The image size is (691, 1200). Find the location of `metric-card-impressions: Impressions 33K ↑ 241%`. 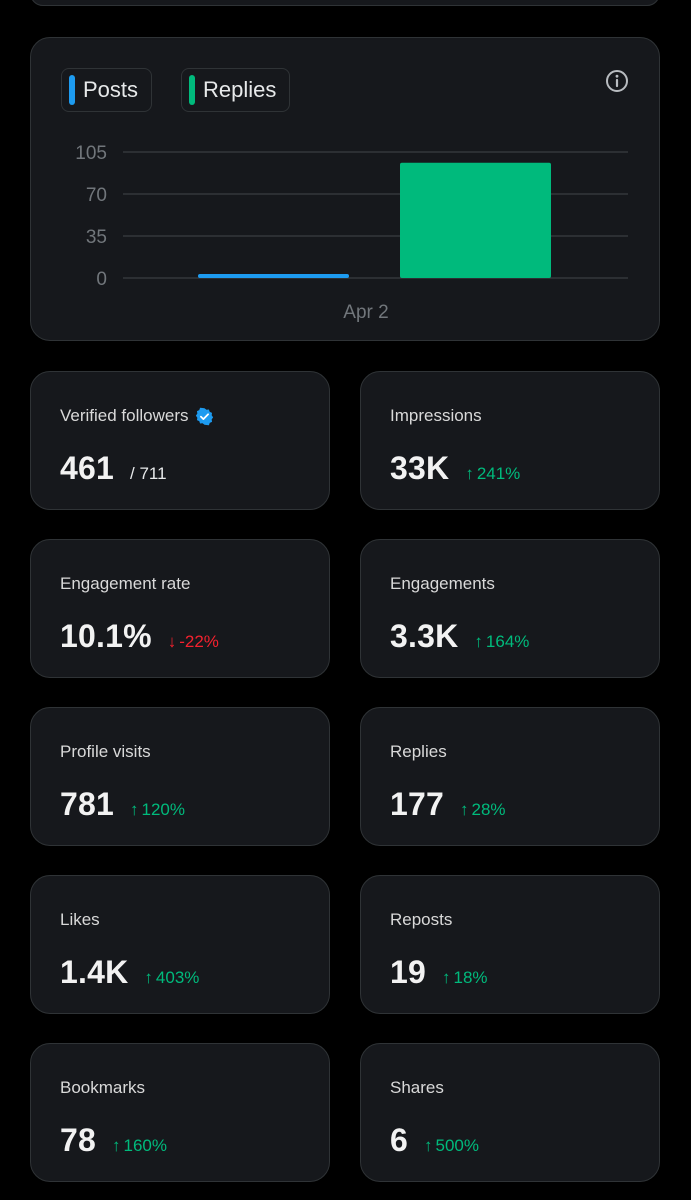

metric-card-impressions: Impressions 33K ↑ 241% is located at coordinates (510, 440).